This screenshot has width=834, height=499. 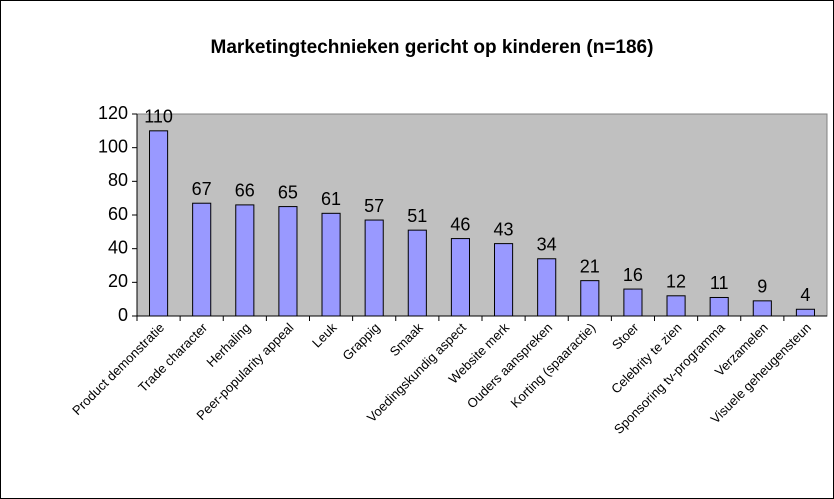 I want to click on y-tick-label: 0, so click(x=123, y=315).